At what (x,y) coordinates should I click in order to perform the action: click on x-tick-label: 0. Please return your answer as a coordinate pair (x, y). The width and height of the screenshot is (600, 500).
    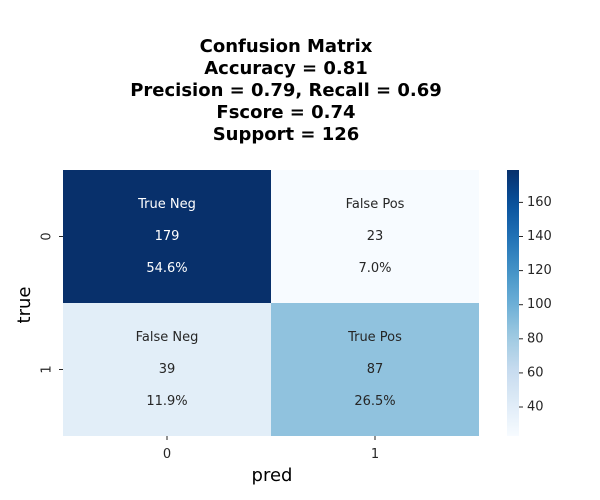
    Looking at the image, I should click on (167, 454).